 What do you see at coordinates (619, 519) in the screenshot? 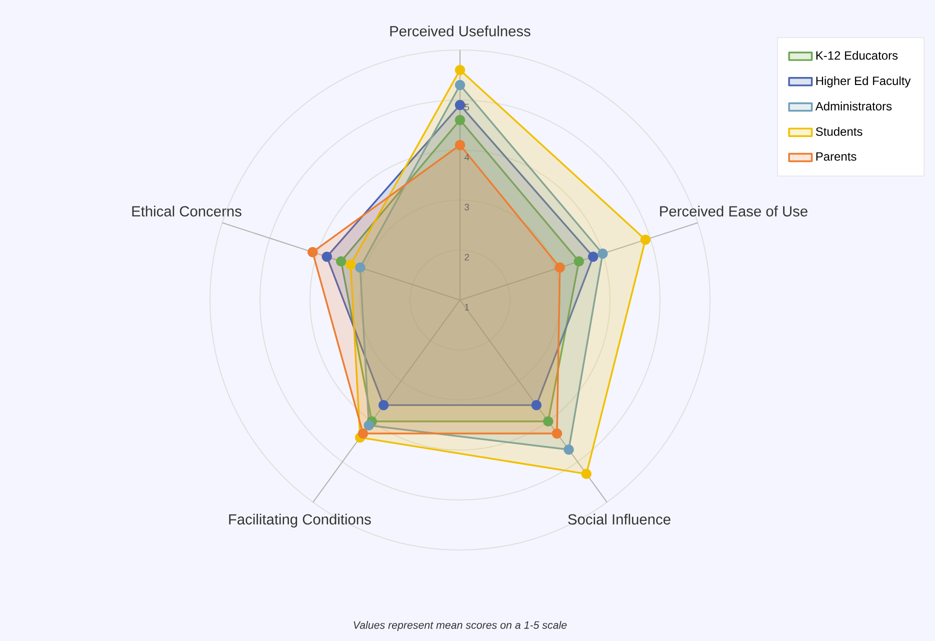
I see `spoke-label: Social Influence` at bounding box center [619, 519].